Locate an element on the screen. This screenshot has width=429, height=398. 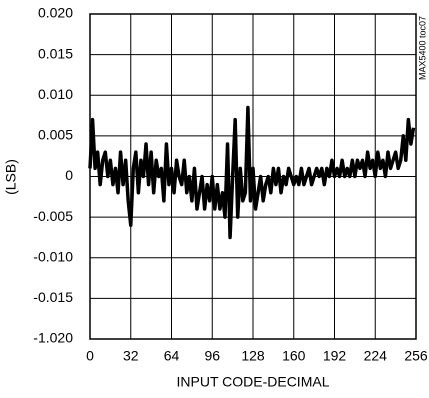
y-tick-label: -1.020 is located at coordinates (53, 338).